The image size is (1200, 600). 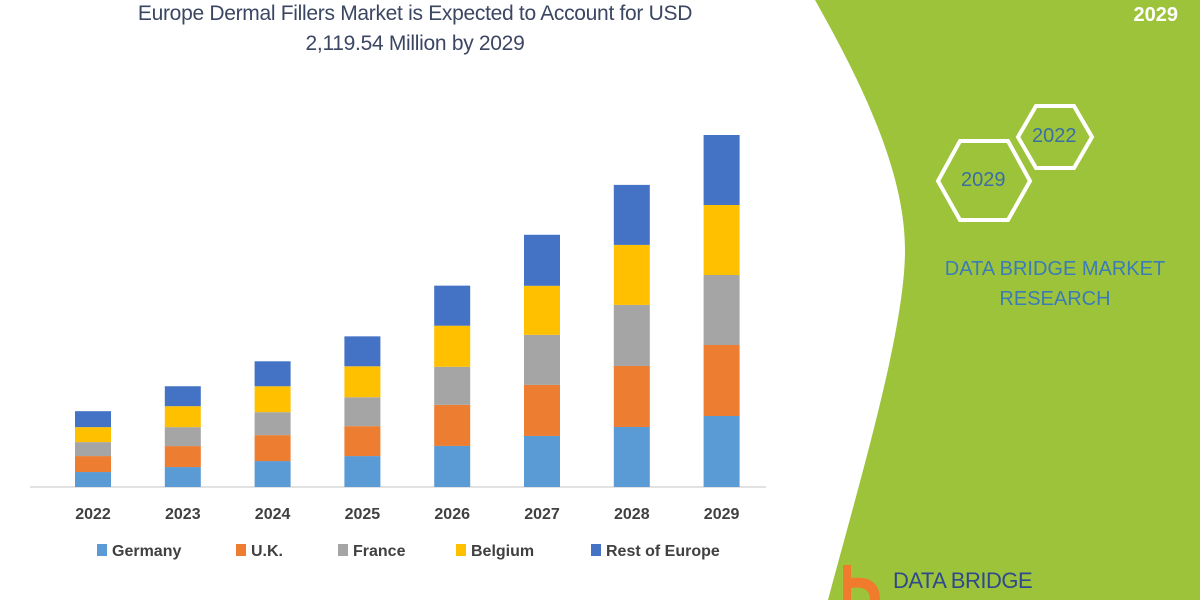 What do you see at coordinates (721, 170) in the screenshot?
I see `bar-segment-rest-of-europe-2029` at bounding box center [721, 170].